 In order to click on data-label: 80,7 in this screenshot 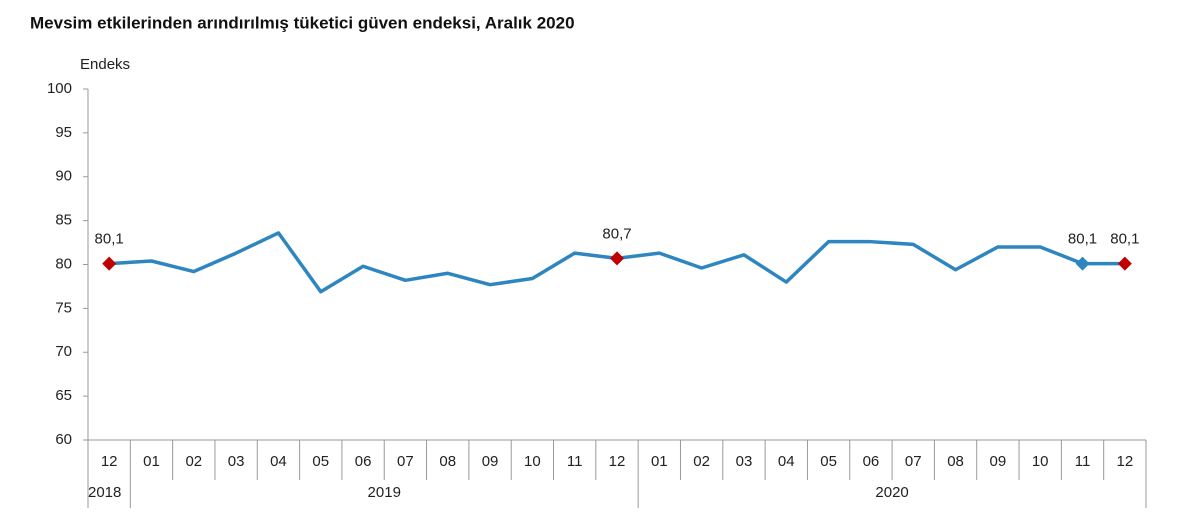, I will do `click(616, 233)`.